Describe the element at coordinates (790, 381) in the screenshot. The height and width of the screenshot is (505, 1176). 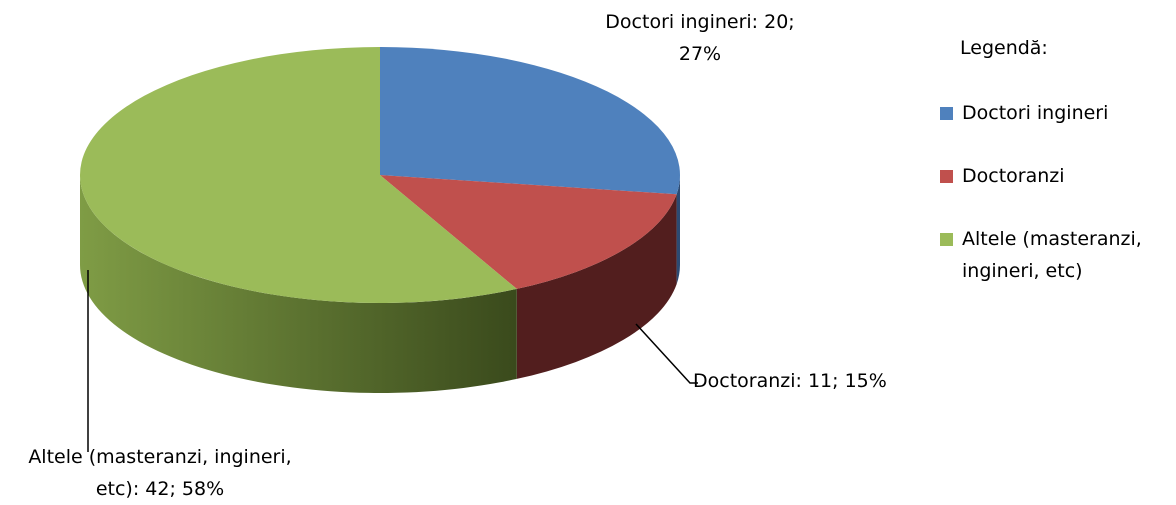
I see `data-label: Doctoranzi: 11; 15%` at that location.